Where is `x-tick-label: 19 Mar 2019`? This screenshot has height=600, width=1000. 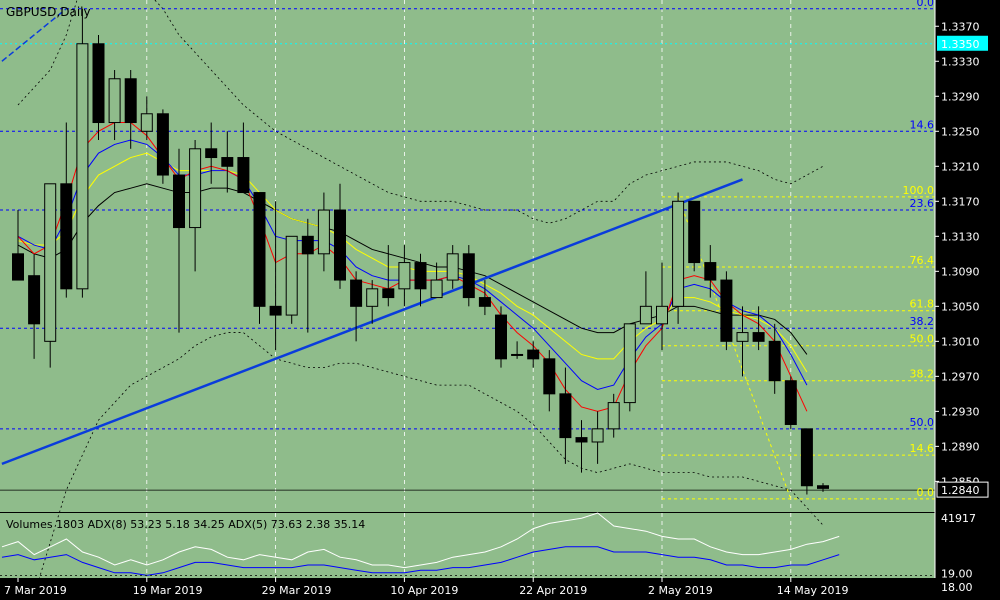 x-tick-label: 19 Mar 2019 is located at coordinates (168, 590).